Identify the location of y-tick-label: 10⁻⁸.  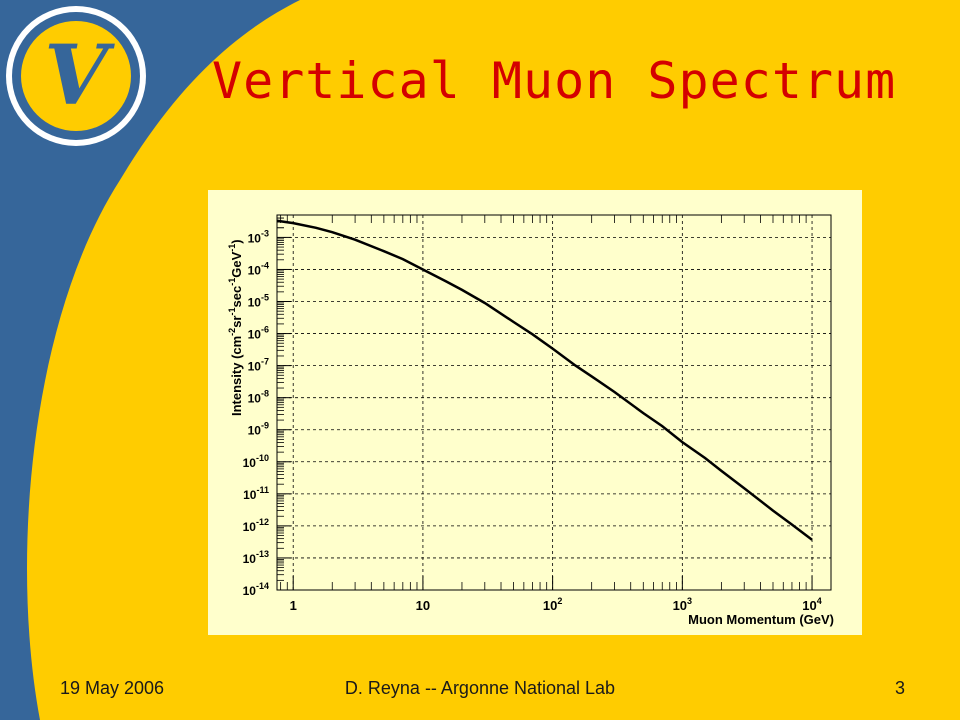
(258, 397).